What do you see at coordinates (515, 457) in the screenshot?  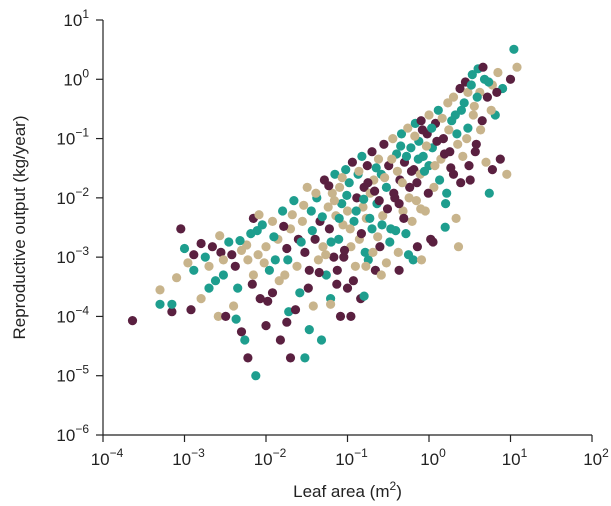 I see `x-tick-label: 10¹` at bounding box center [515, 457].